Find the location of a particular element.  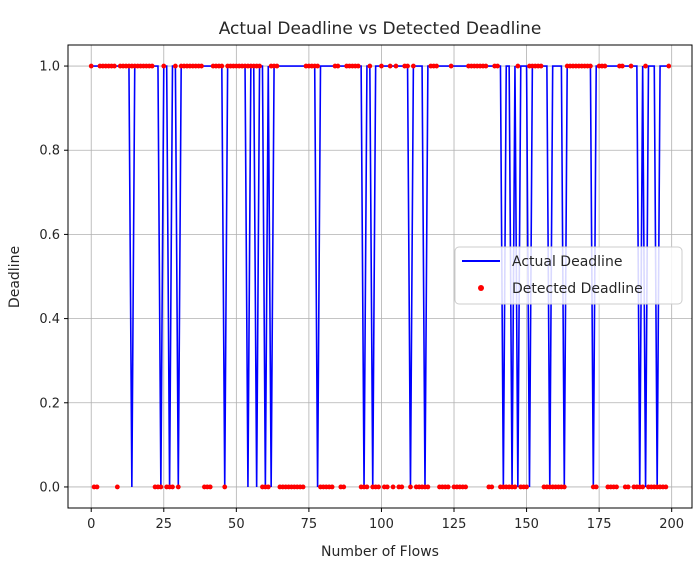

y-axis-ticks: 0.0 0.2 0.4 0.6 0.8 1.0 is located at coordinates (53, 277).